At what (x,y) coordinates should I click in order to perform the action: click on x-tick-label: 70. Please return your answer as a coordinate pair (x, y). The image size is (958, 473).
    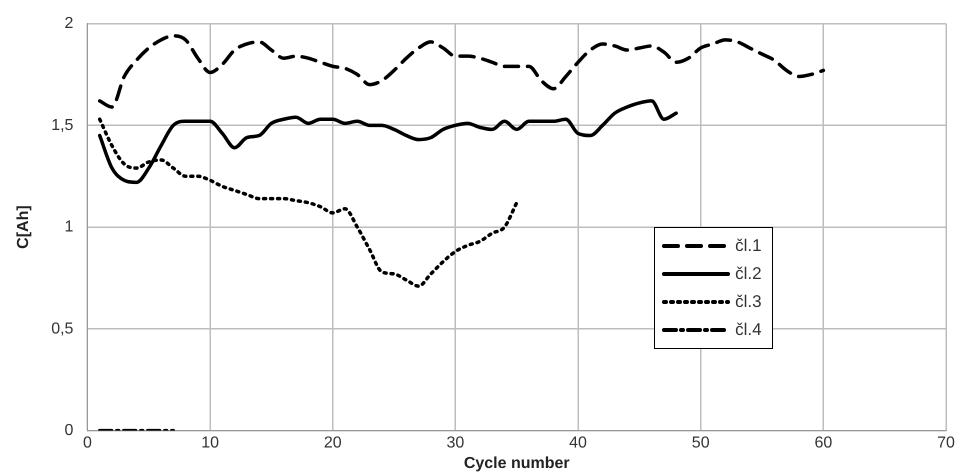
    Looking at the image, I should click on (946, 443).